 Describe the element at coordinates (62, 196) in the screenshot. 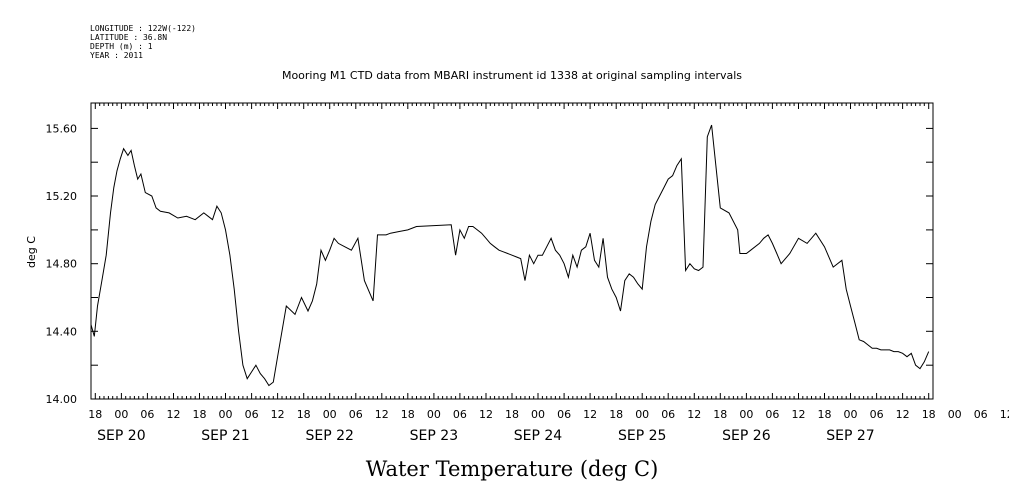

I see `y-tick-label: 15.20` at that location.